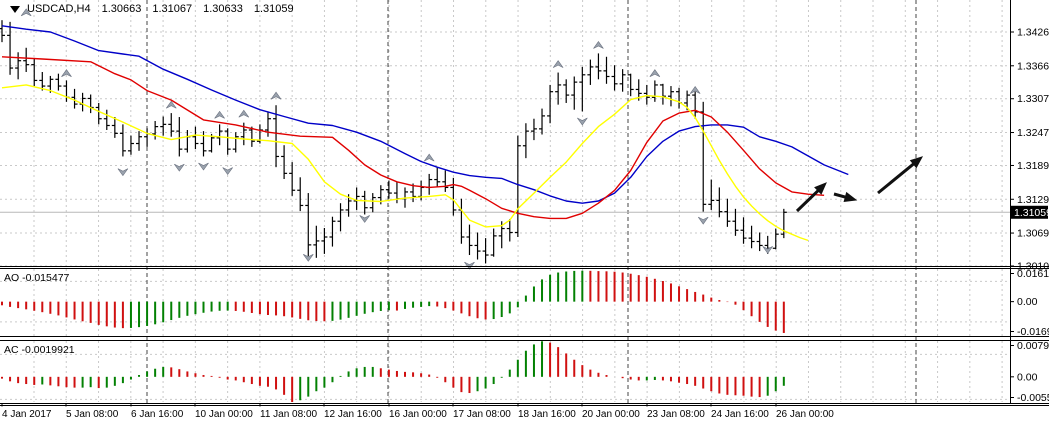  Describe the element at coordinates (59, 9) in the screenshot. I see `chart-symbol-period: USDCAD,H4` at that location.